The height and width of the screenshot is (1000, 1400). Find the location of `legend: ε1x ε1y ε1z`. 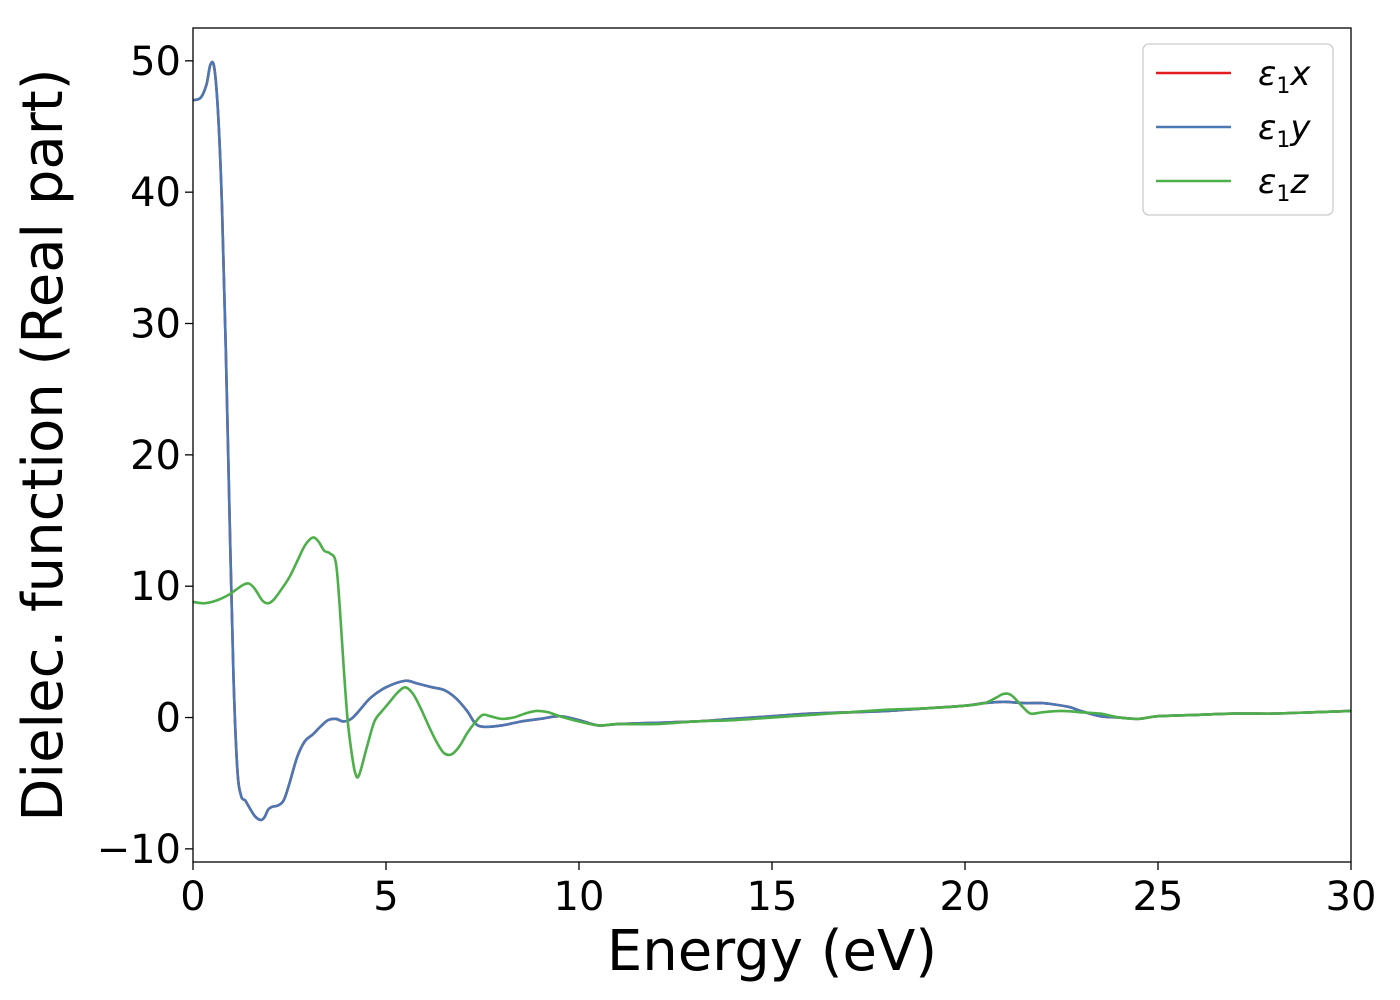

legend: ε1x ε1y ε1z is located at coordinates (1238, 129).